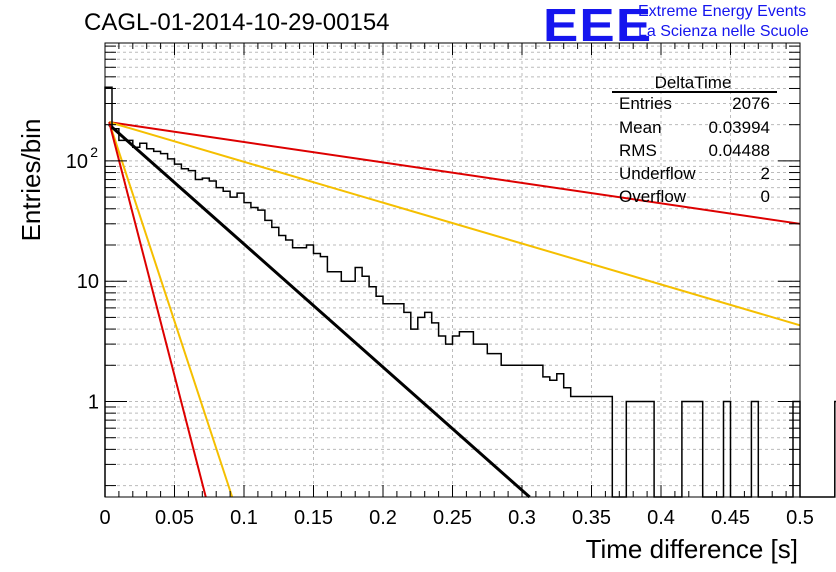 Image resolution: width=836 pixels, height=572 pixels. Describe the element at coordinates (383, 518) in the screenshot. I see `x-tick-label: 0.2` at that location.